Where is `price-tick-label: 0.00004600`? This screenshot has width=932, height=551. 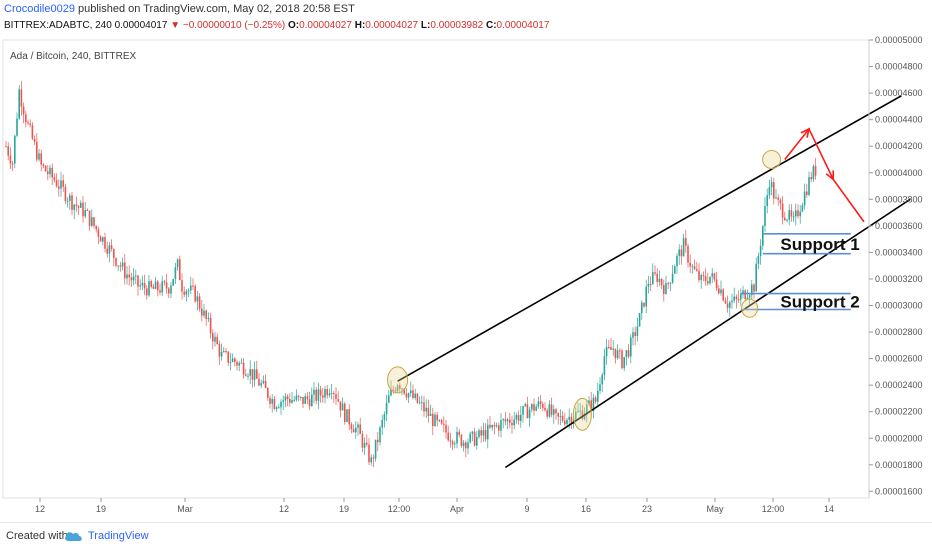 price-tick-label: 0.00004600 is located at coordinates (899, 93).